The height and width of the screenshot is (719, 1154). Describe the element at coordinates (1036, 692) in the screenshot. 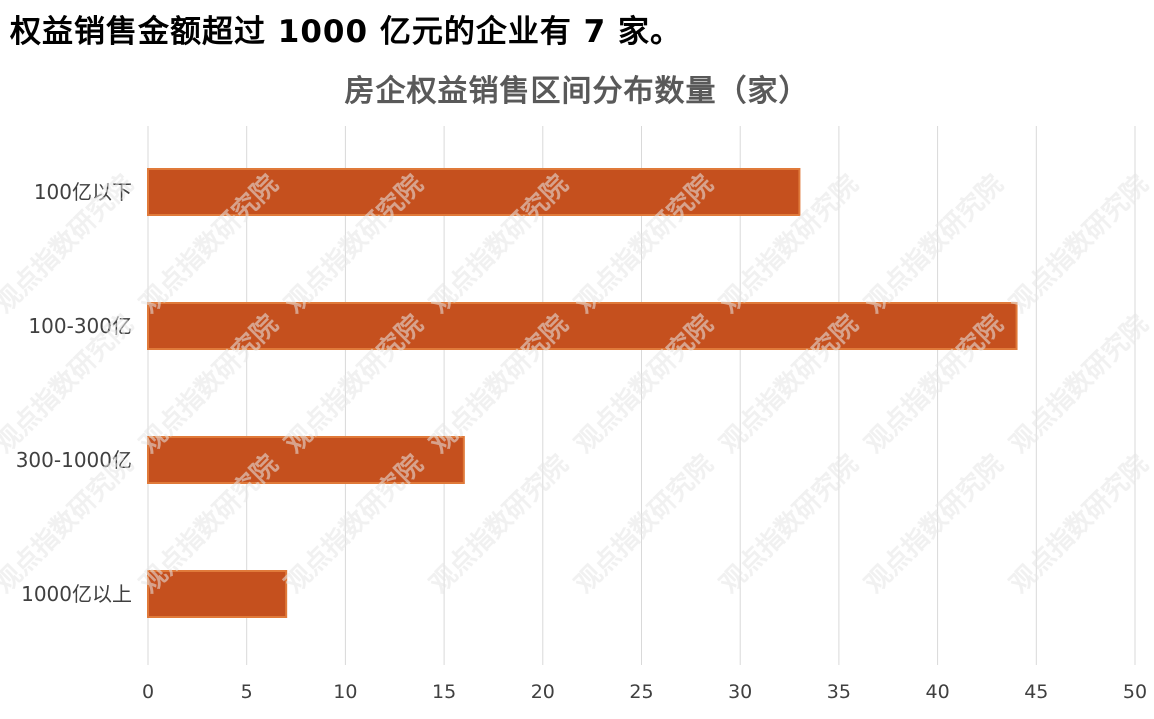

I see `x-tick-label-45: 45` at that location.